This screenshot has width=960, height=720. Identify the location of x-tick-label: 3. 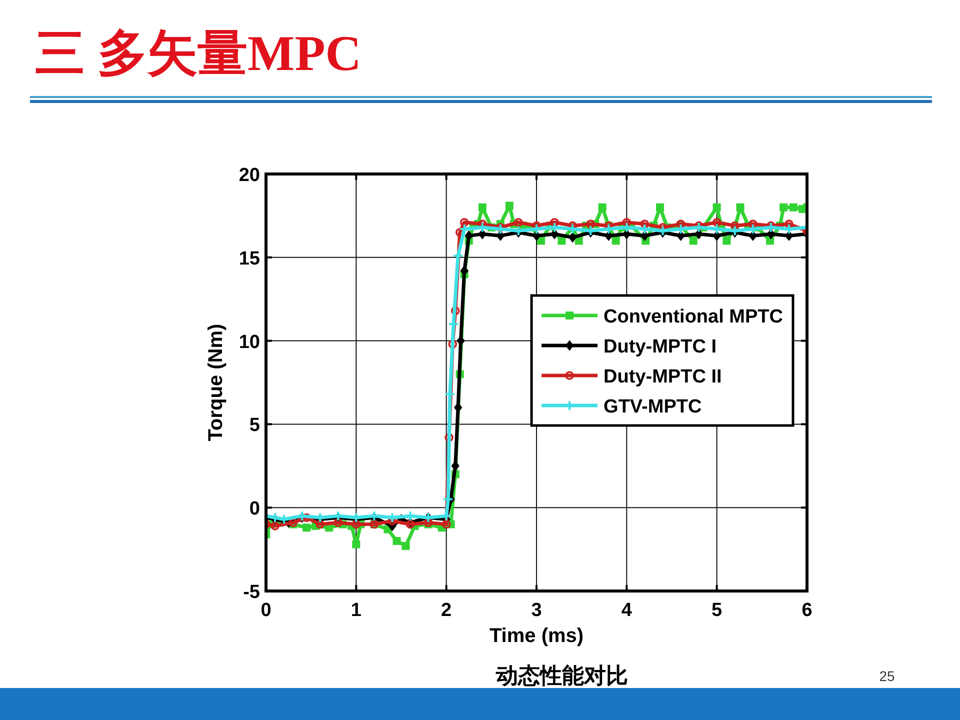
(536, 610).